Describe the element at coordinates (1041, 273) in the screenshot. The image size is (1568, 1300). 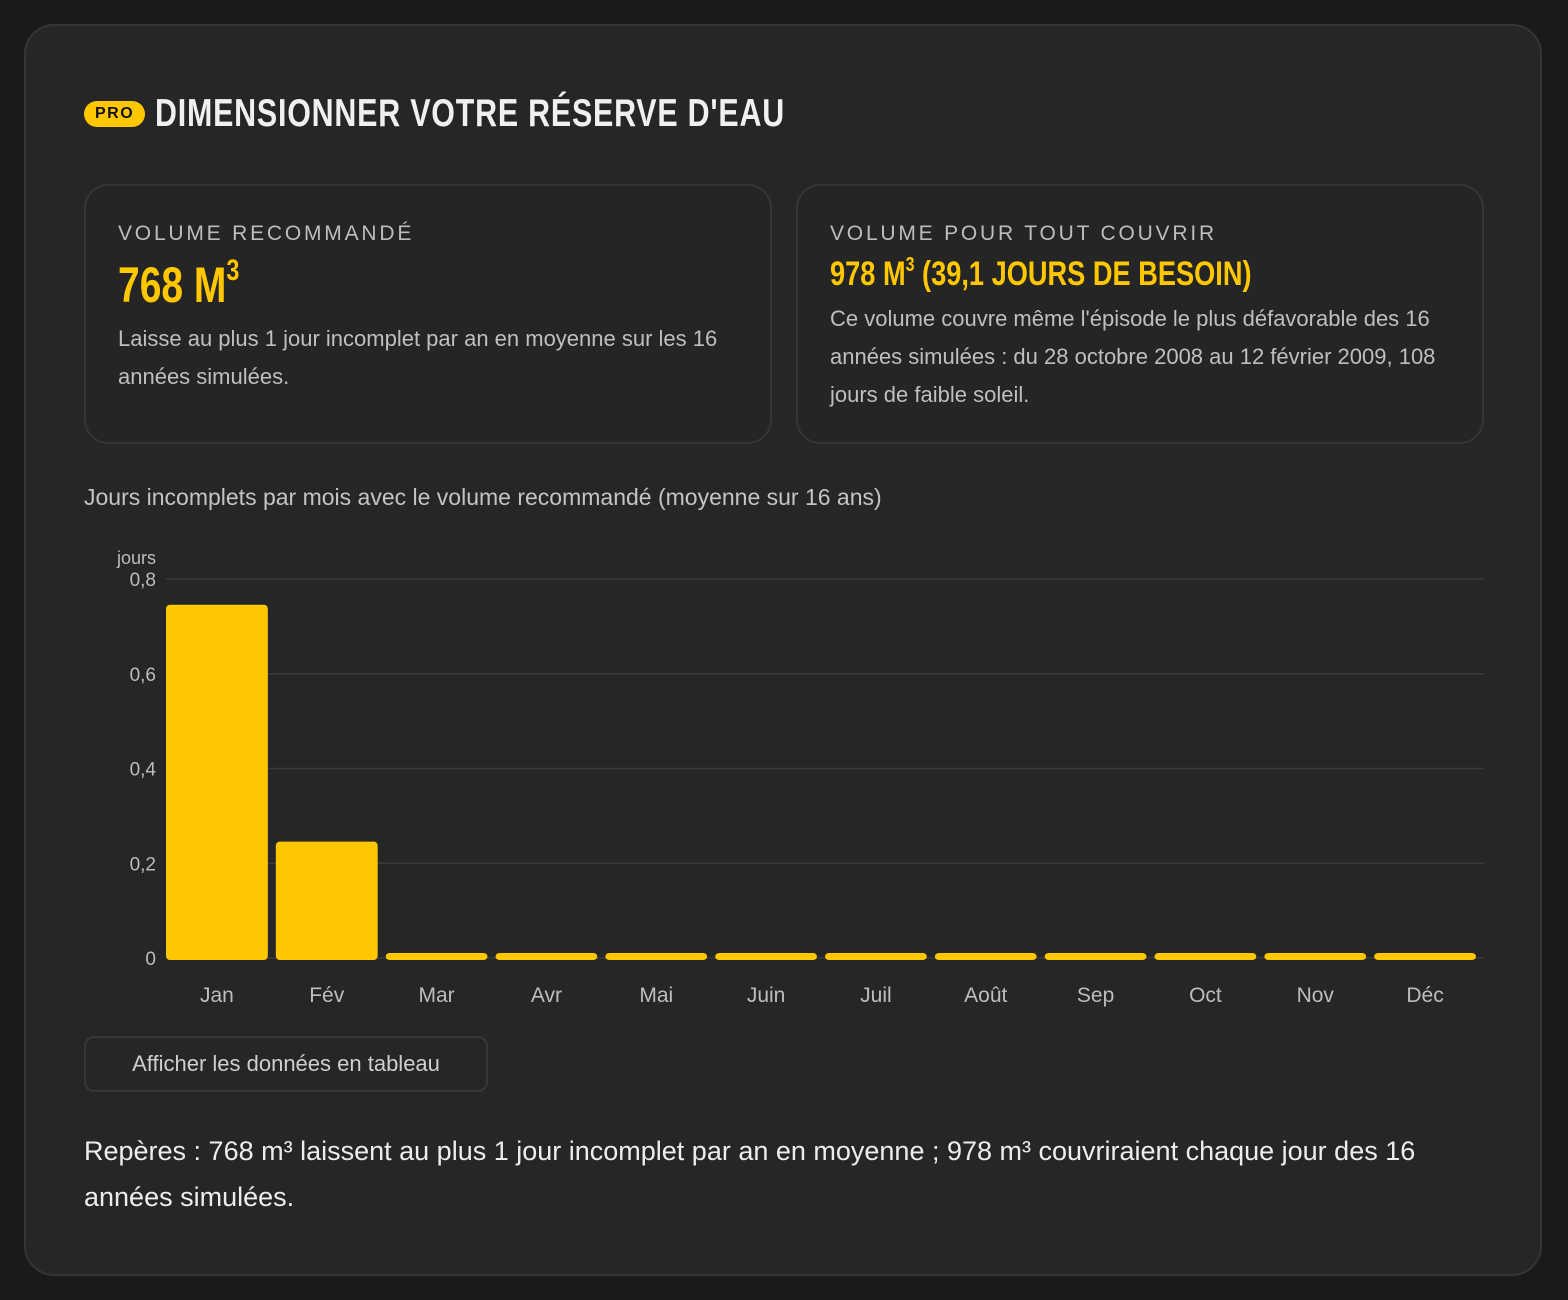
I see `full-cover-volume-value: 978 M3 (39,1 JOURS DE BESOIN)` at that location.